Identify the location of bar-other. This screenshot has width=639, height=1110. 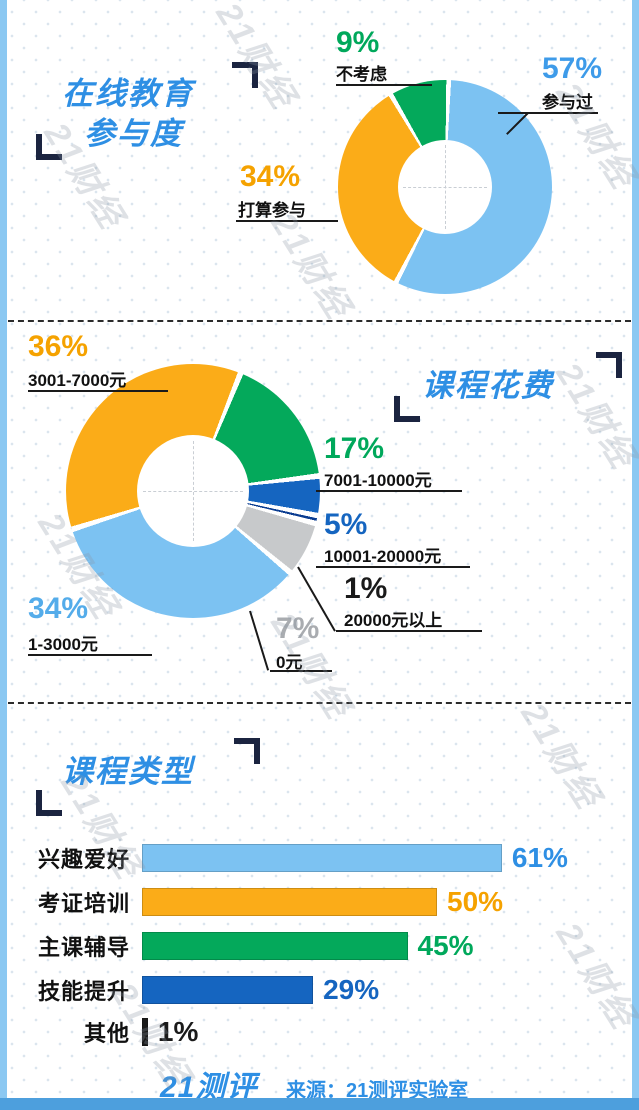
(145, 1032).